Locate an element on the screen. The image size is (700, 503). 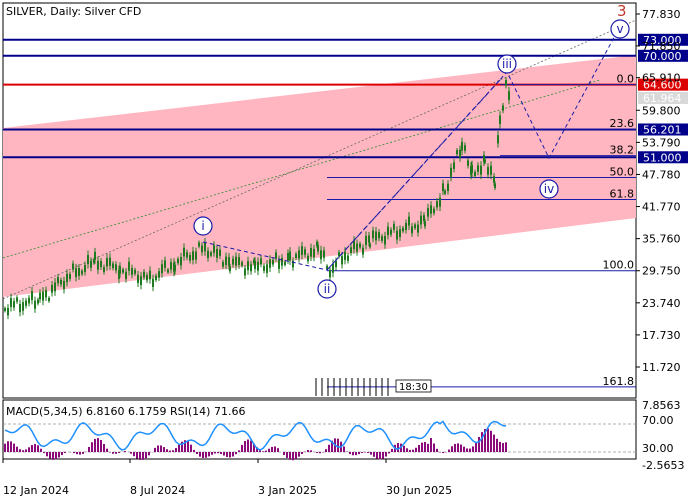
price-tick-label: 23.740 is located at coordinates (661, 303).